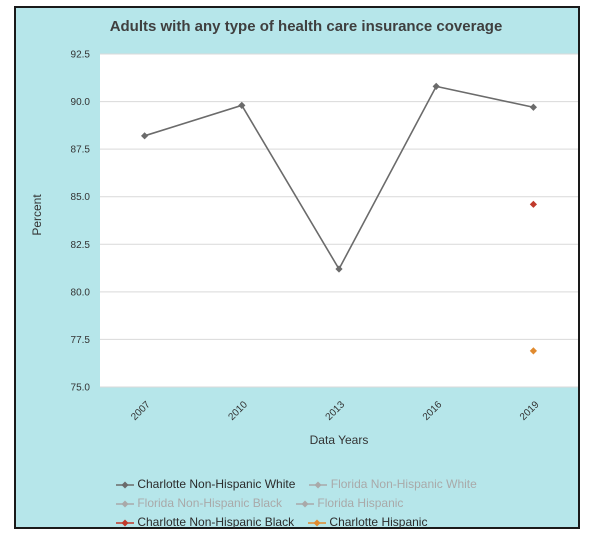 The image size is (595, 535). Describe the element at coordinates (81, 388) in the screenshot. I see `y-tick-label: 75.0` at that location.